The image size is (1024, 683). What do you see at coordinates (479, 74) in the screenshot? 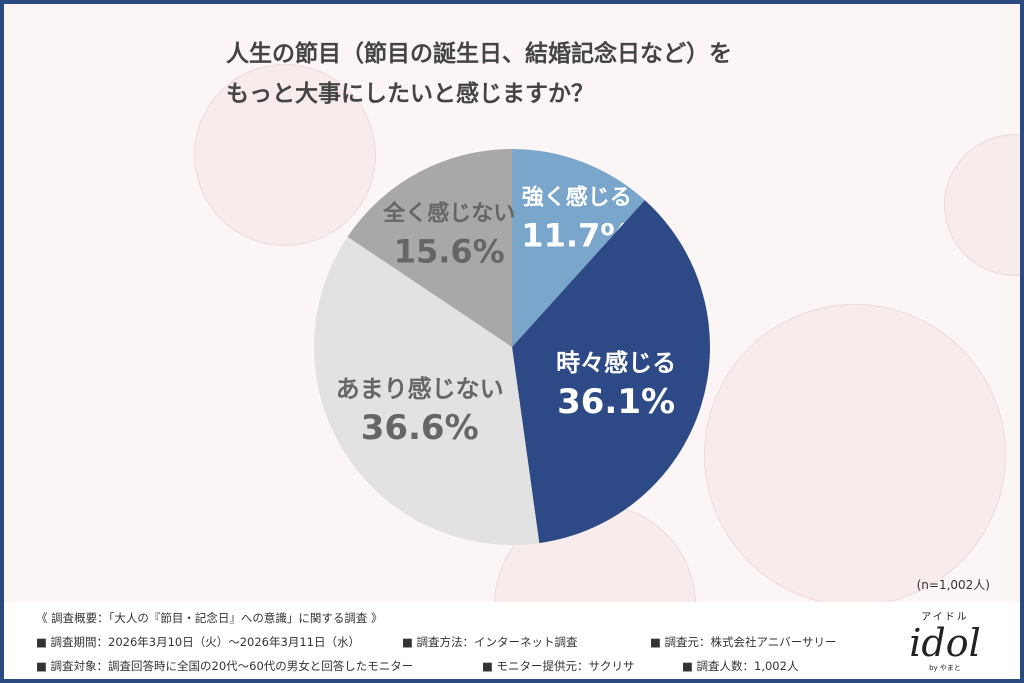
I see `chart-title: 人生の節目（節目の誕生日、結婚記念日など）を もっと大事にしたいと感じますか？` at bounding box center [479, 74].